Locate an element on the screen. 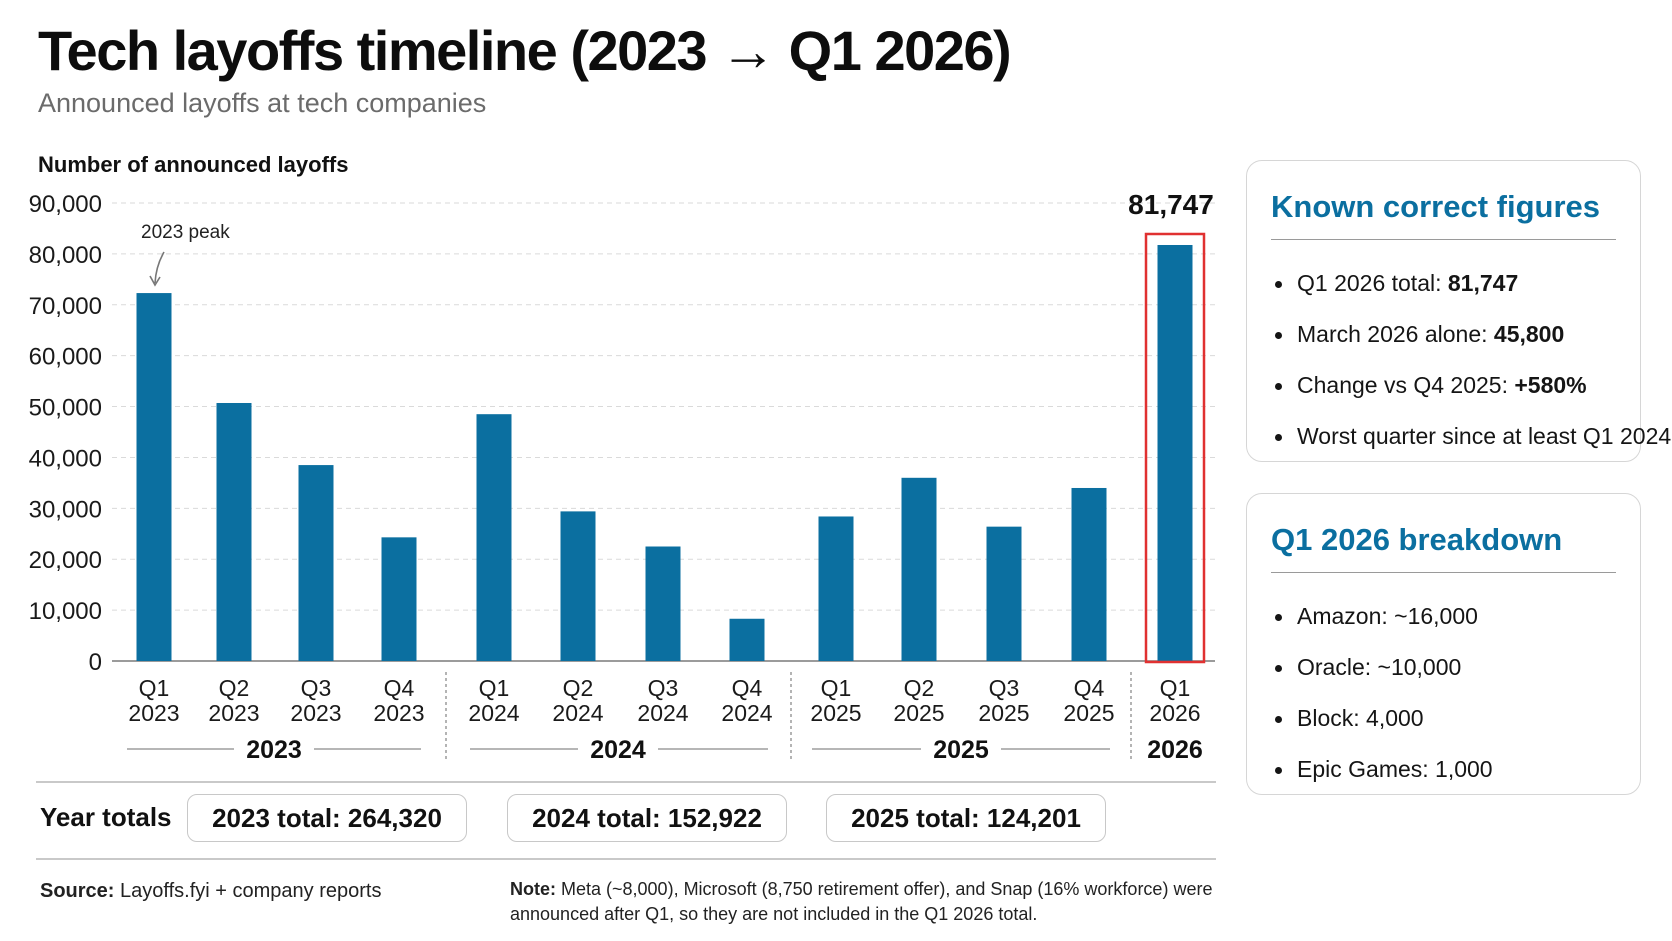 The width and height of the screenshot is (1672, 941). year-totals-label: Year totals is located at coordinates (106, 817).